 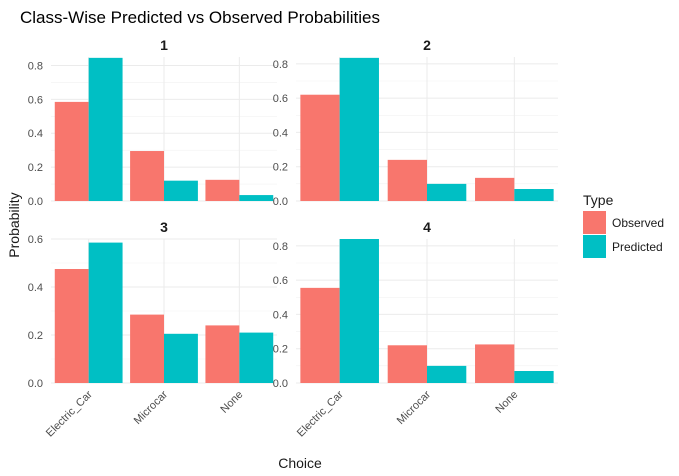 What do you see at coordinates (35, 66) in the screenshot?
I see `facet-1-y-tick-label: 0.8` at bounding box center [35, 66].